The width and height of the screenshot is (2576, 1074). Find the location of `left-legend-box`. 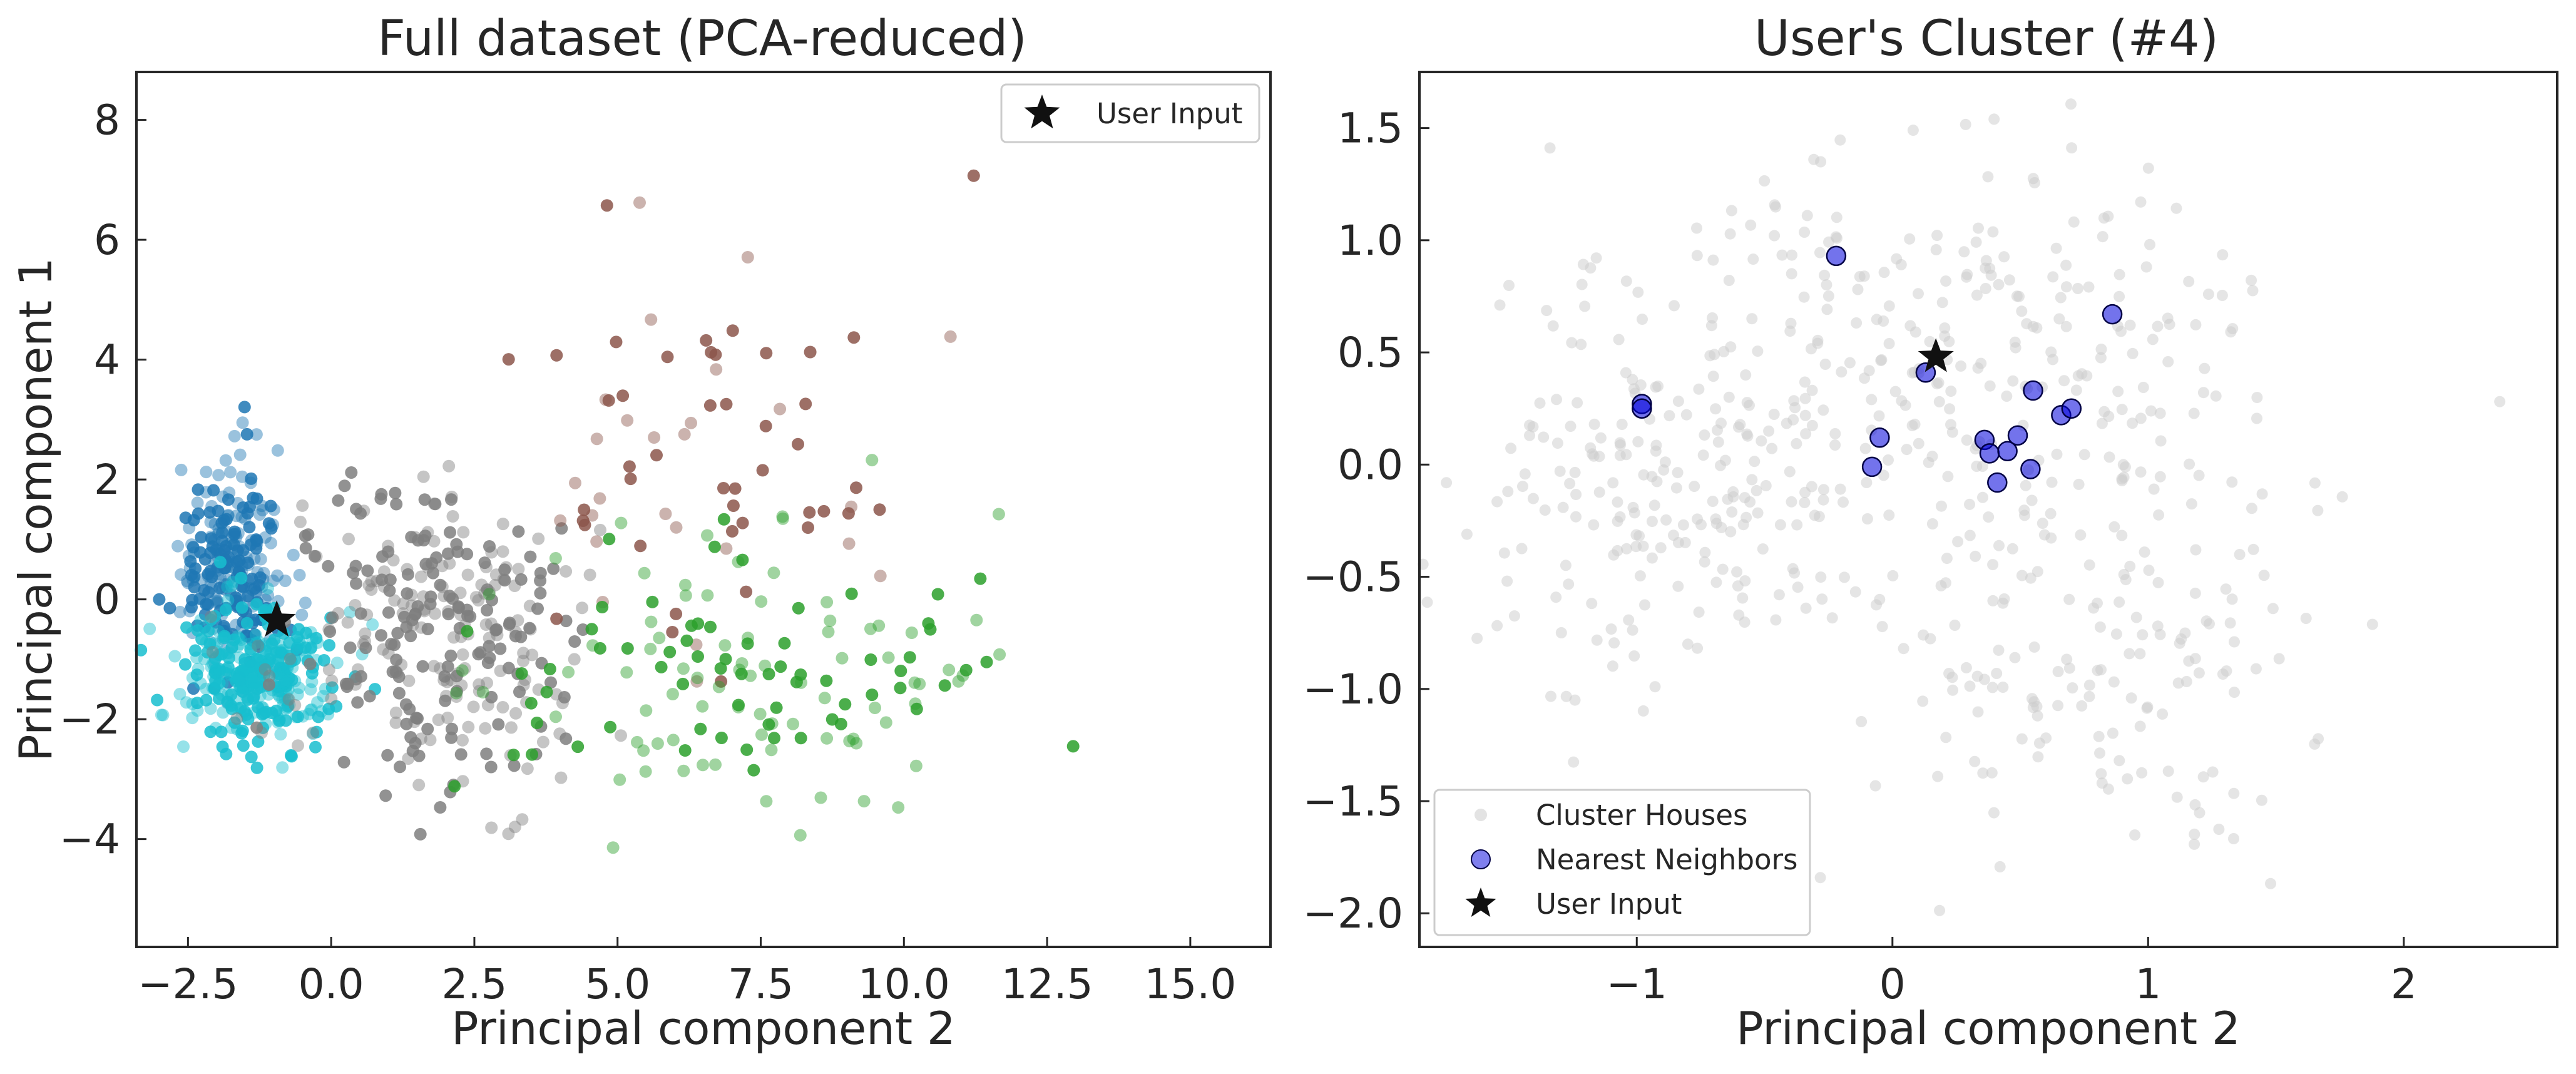

left-legend-box is located at coordinates (1130, 113).